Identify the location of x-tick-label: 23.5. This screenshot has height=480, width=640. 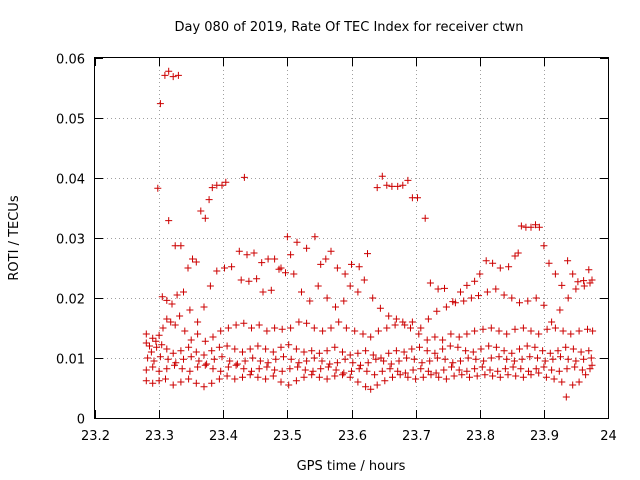
(287, 436).